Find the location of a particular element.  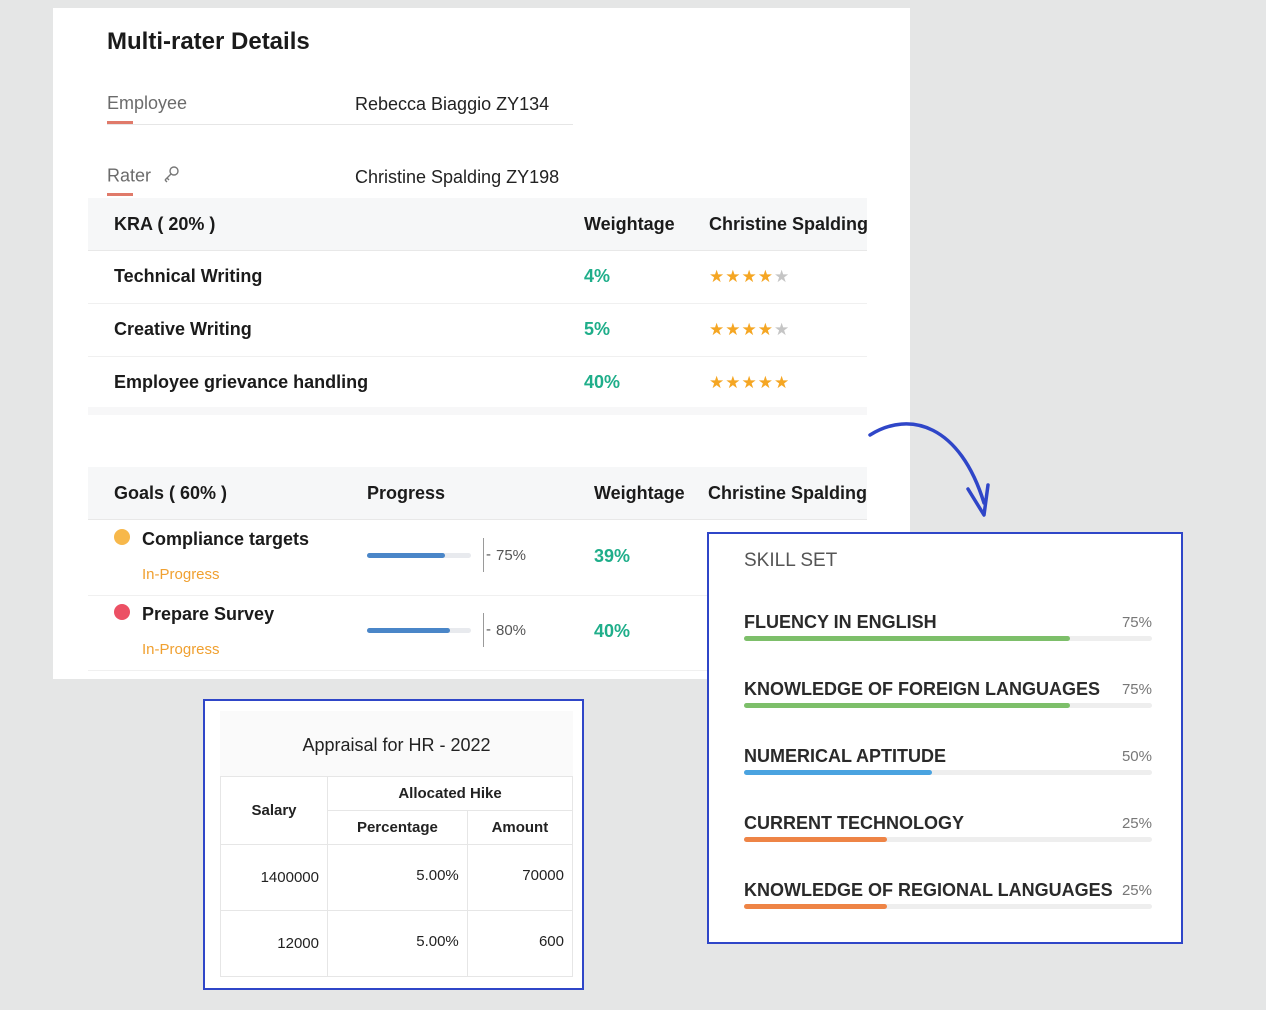

appraisal-title: Appraisal for HR - 2022 is located at coordinates (396, 745).